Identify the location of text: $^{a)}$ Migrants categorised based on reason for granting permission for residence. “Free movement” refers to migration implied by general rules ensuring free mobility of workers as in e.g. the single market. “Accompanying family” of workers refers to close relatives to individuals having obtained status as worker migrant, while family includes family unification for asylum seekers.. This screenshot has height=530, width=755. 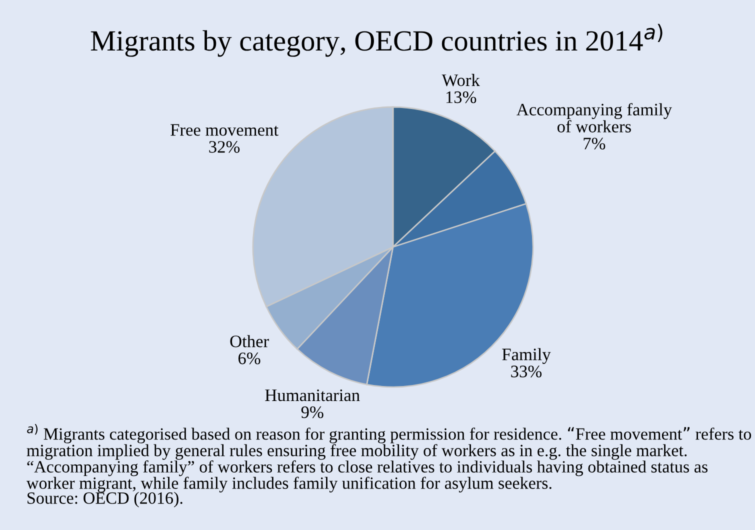
(389, 458).